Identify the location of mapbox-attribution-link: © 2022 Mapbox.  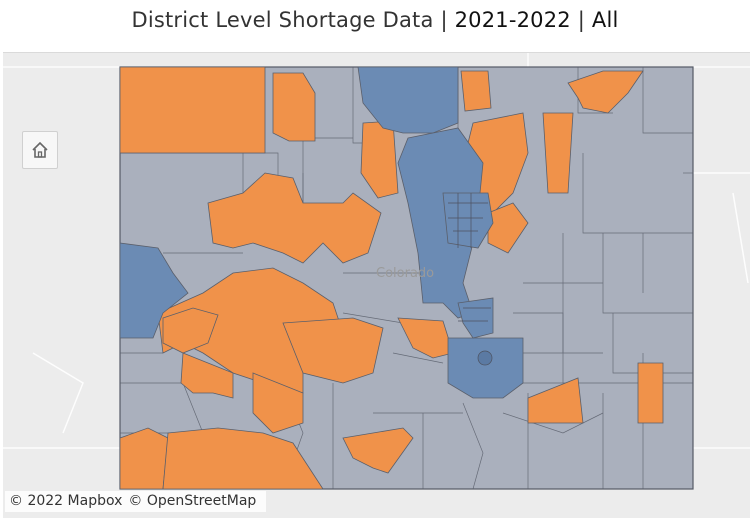
(66, 501).